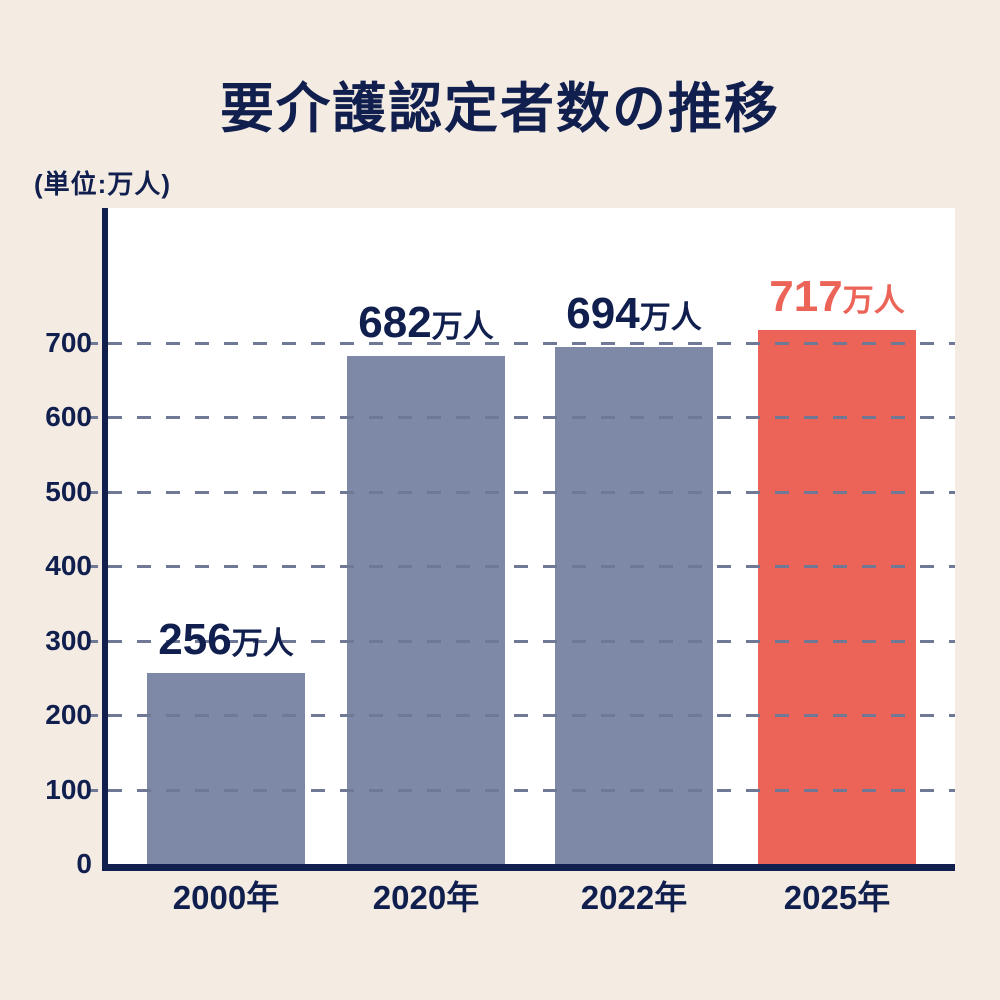 This screenshot has width=1000, height=1000. What do you see at coordinates (634, 605) in the screenshot?
I see `bar-2022年` at bounding box center [634, 605].